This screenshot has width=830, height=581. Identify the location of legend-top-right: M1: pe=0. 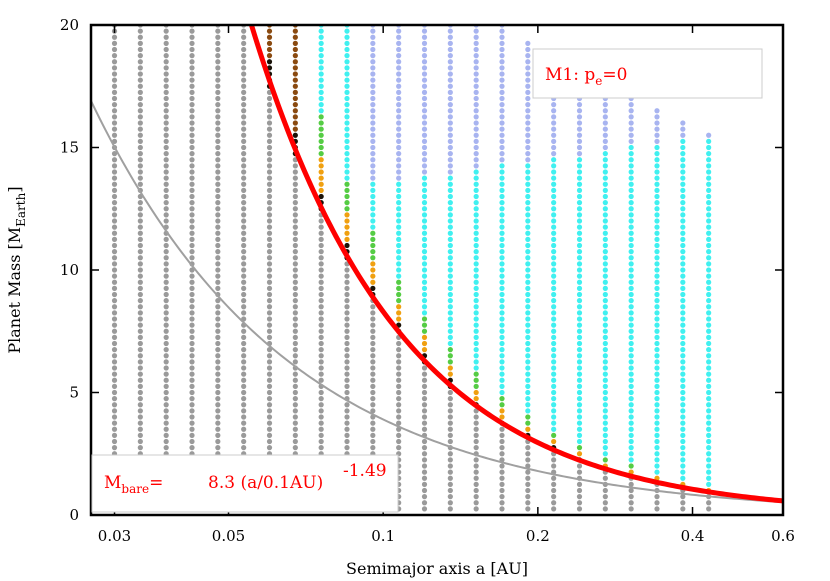
(647, 73).